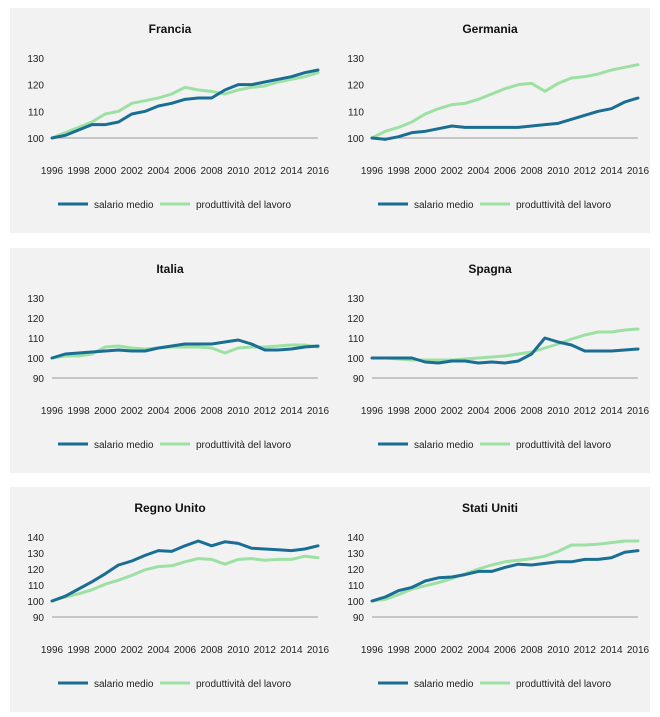  Describe the element at coordinates (238, 171) in the screenshot. I see `chart-0-xtick-2010: 2010` at that location.